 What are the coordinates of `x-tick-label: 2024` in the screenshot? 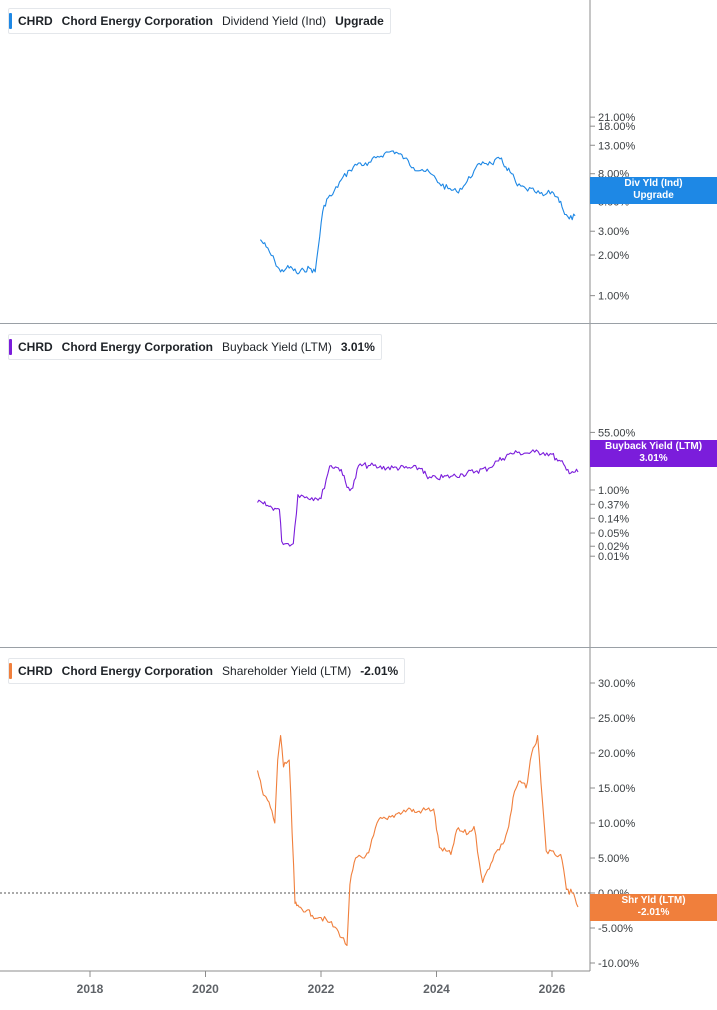 It's located at (436, 989).